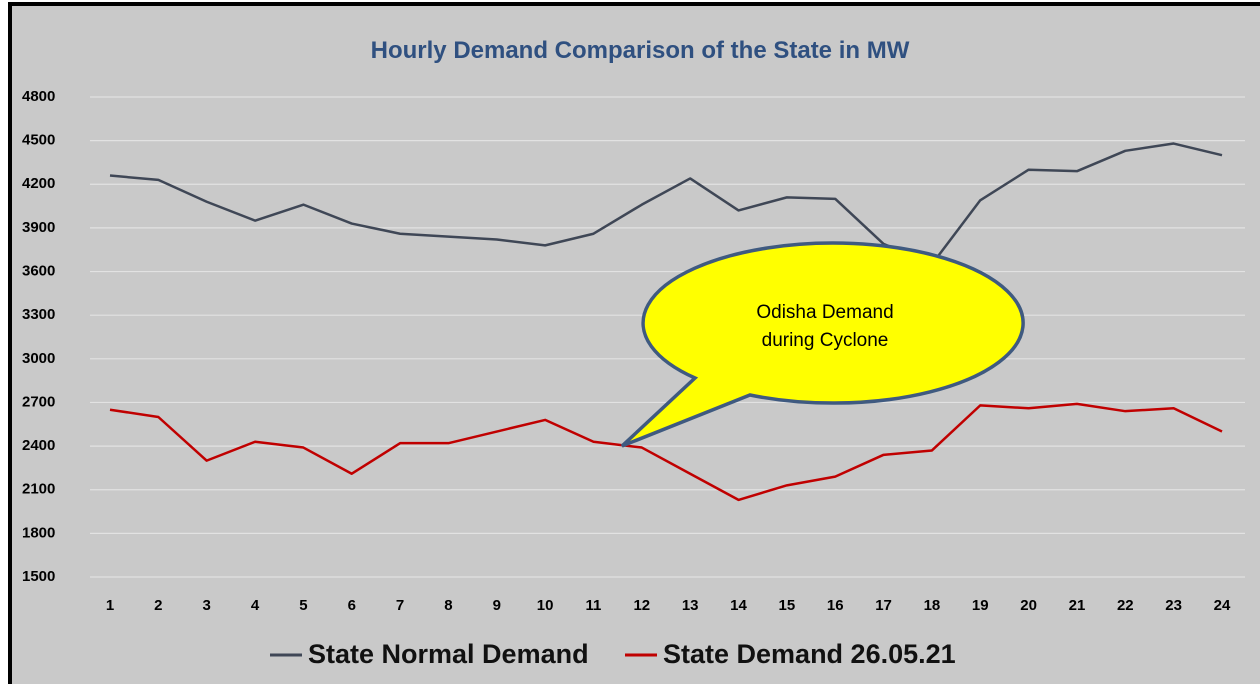 This screenshot has width=1260, height=684. I want to click on x-tick-label: 16, so click(835, 605).